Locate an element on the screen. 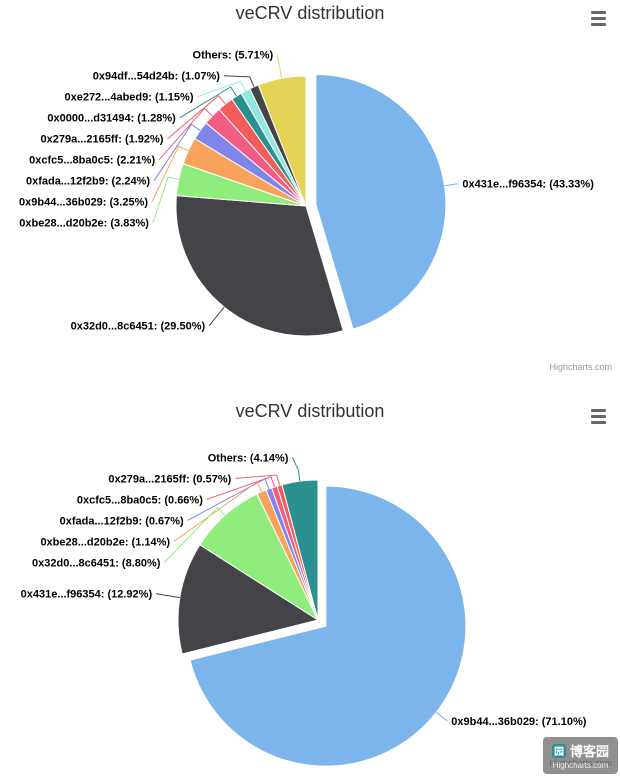 The height and width of the screenshot is (776, 620). pie-data-label: 0x279a...2165ff: (1.92%) is located at coordinates (102, 140).